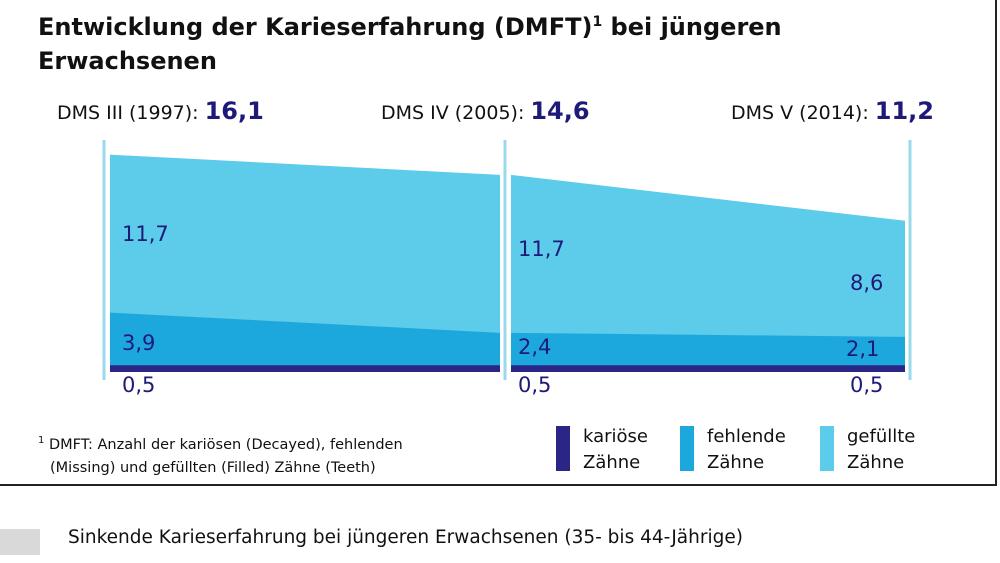 This screenshot has width=1000, height=563. I want to click on header-label: DMS III (1997):, so click(128, 113).